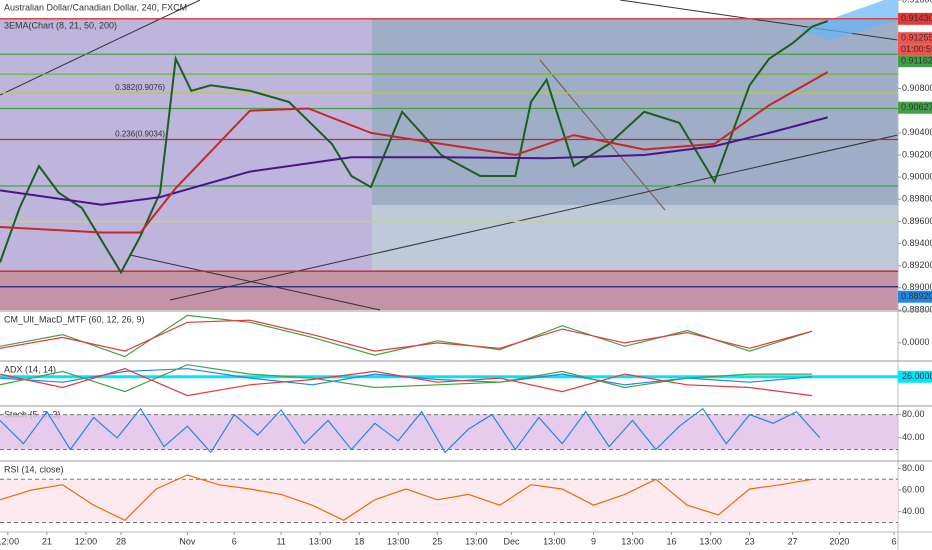 This screenshot has width=932, height=550. What do you see at coordinates (30, 369) in the screenshot?
I see `panel-title: ADX (14, 14)` at bounding box center [30, 369].